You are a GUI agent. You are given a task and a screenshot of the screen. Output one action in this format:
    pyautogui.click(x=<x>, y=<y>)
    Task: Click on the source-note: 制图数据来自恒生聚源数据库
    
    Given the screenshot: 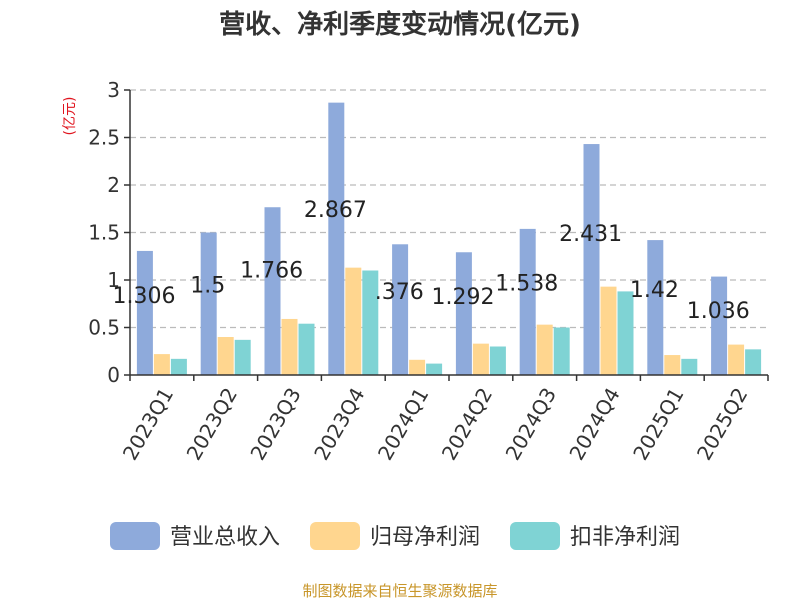 What is the action you would take?
    pyautogui.click(x=399, y=591)
    